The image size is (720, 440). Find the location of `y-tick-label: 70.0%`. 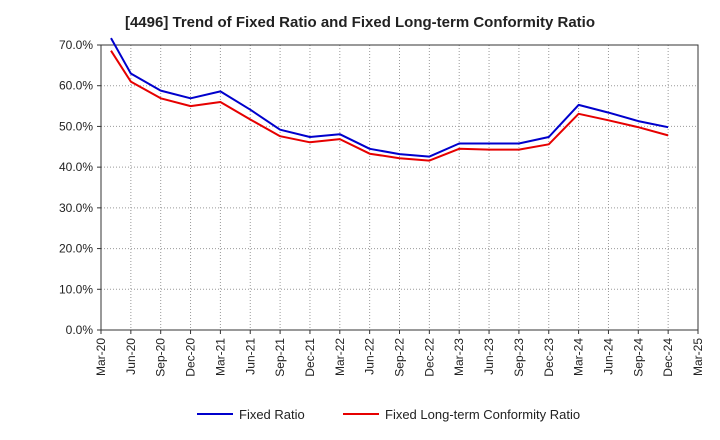

y-tick-label: 70.0% is located at coordinates (76, 45).